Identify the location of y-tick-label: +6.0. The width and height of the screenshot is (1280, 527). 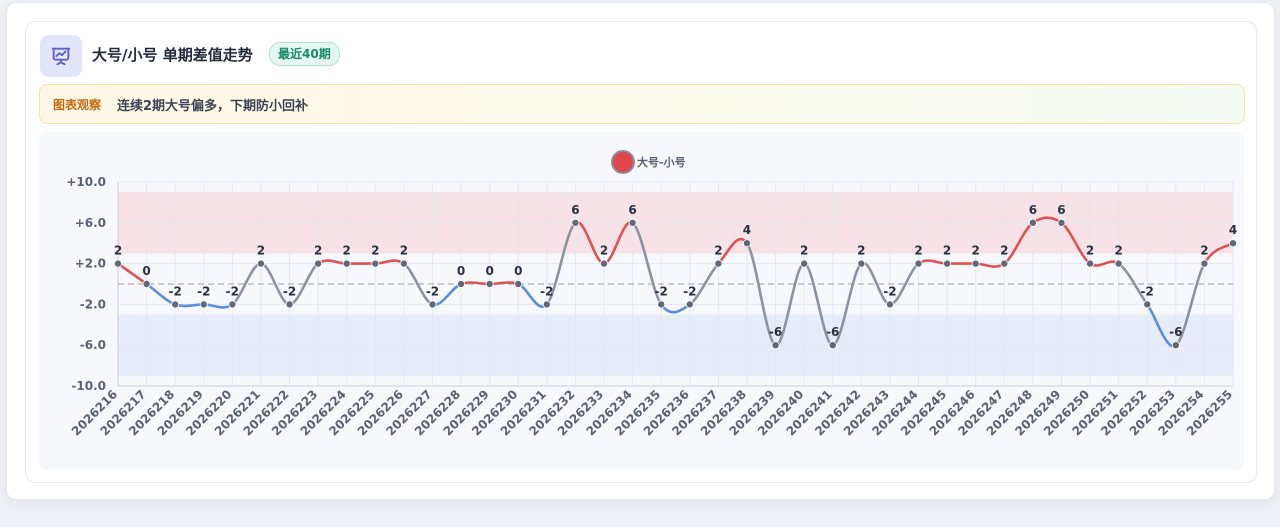
(90, 223).